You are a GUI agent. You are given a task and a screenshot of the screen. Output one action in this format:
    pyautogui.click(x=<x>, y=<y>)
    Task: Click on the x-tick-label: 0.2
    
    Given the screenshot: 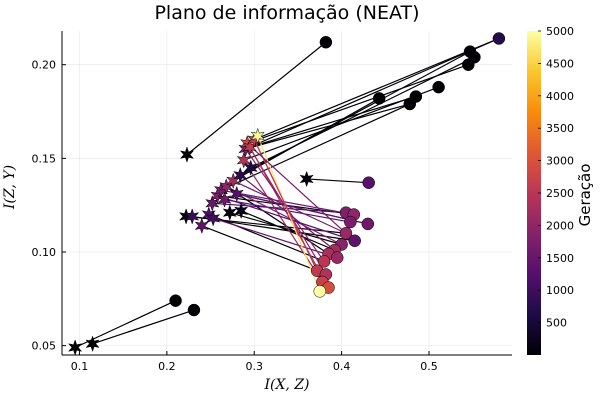 What is the action you would take?
    pyautogui.click(x=167, y=366)
    